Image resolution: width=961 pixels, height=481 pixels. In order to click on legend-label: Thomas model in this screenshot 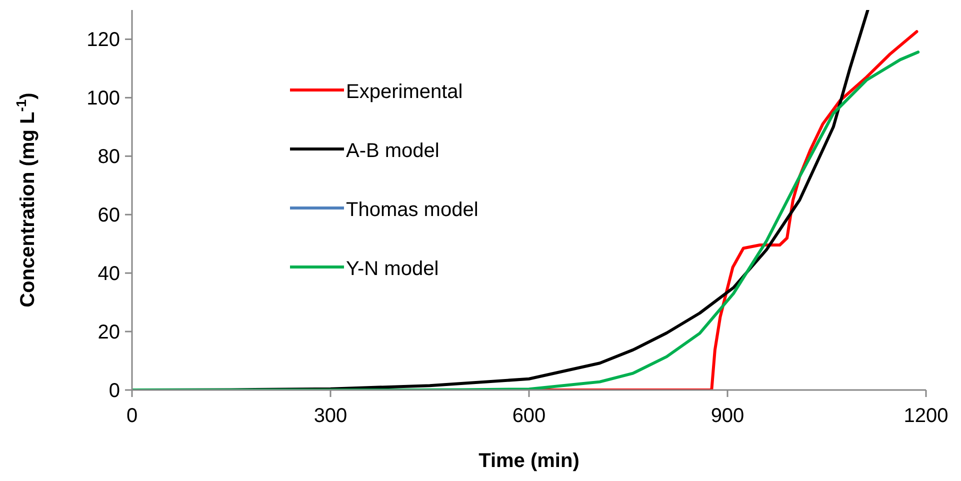, I will do `click(412, 210)`.